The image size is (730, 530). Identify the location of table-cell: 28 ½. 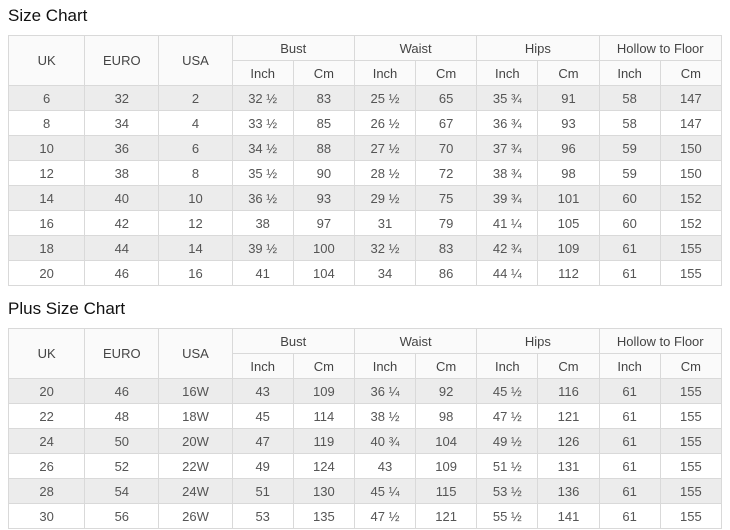
(385, 173).